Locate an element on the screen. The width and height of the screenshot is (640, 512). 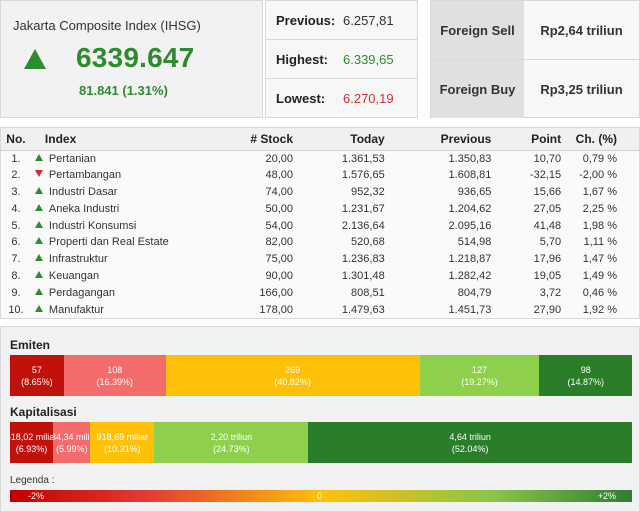
row-no: 6. is located at coordinates (16, 242).